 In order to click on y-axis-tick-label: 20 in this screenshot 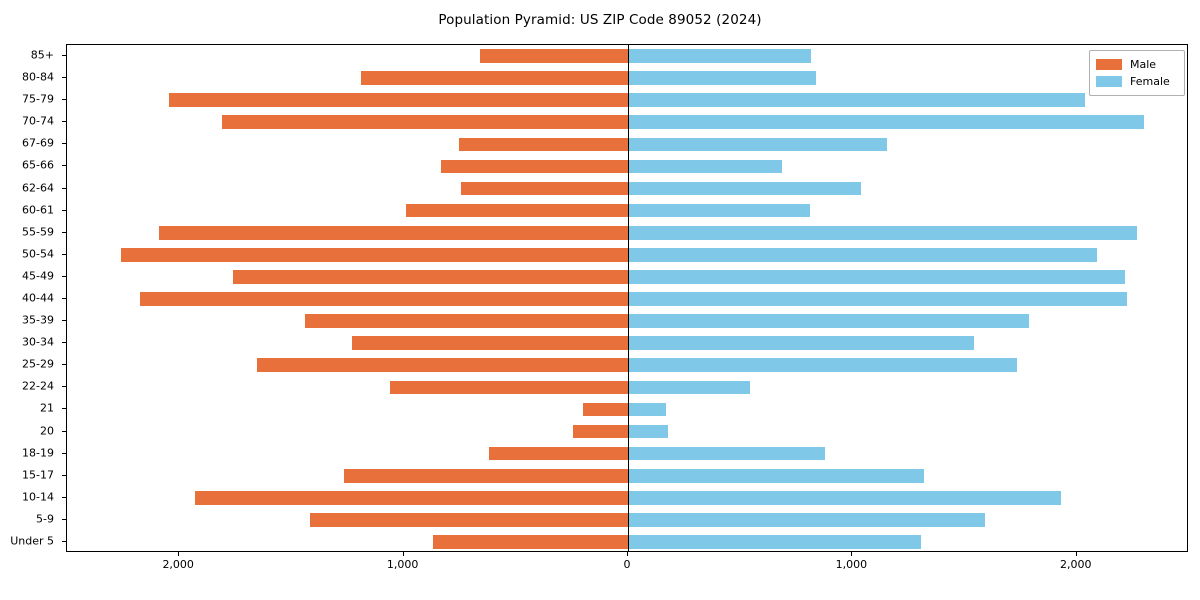, I will do `click(47, 431)`.